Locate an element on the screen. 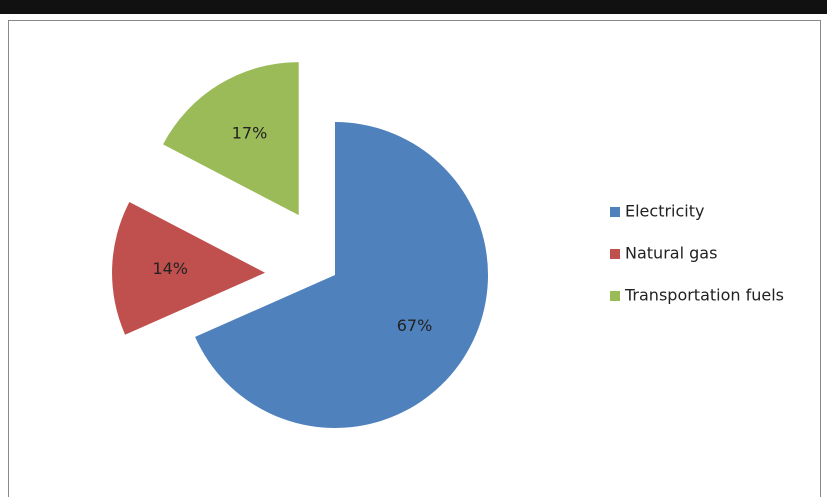 This screenshot has width=827, height=497. data-label: 17% is located at coordinates (250, 133).